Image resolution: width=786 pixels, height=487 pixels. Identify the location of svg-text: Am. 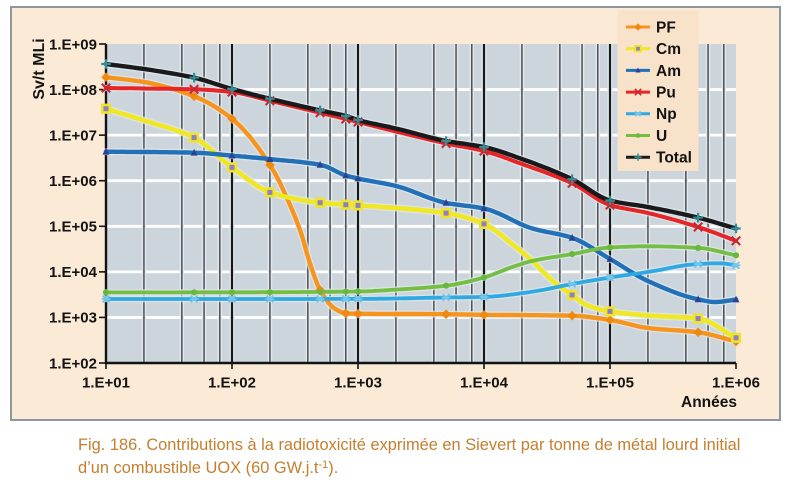
(668, 71).